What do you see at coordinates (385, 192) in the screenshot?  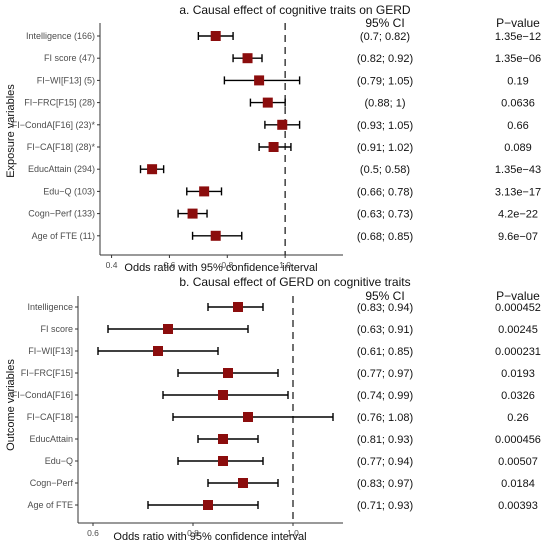 I see `panel-a-ci-value: (0.66; 0.78)` at bounding box center [385, 192].